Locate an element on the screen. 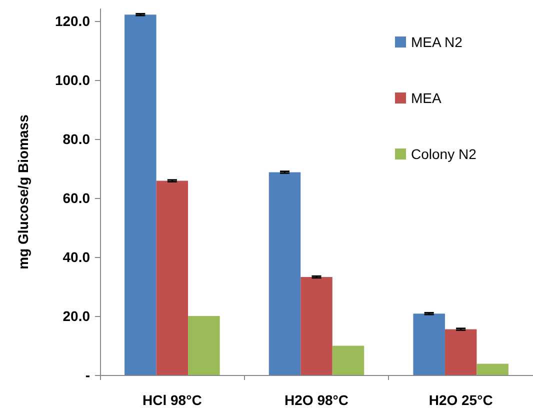 The image size is (533, 408). y-tick-label: 80.0 is located at coordinates (76, 138).